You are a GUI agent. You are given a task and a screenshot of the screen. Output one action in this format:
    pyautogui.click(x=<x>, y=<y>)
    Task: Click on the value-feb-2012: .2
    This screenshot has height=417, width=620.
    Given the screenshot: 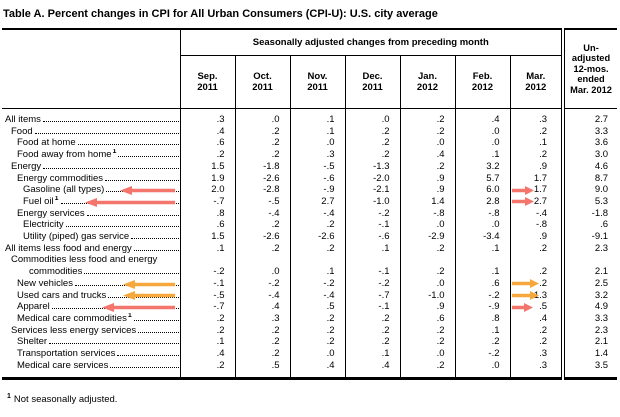 What is the action you would take?
    pyautogui.click(x=482, y=342)
    